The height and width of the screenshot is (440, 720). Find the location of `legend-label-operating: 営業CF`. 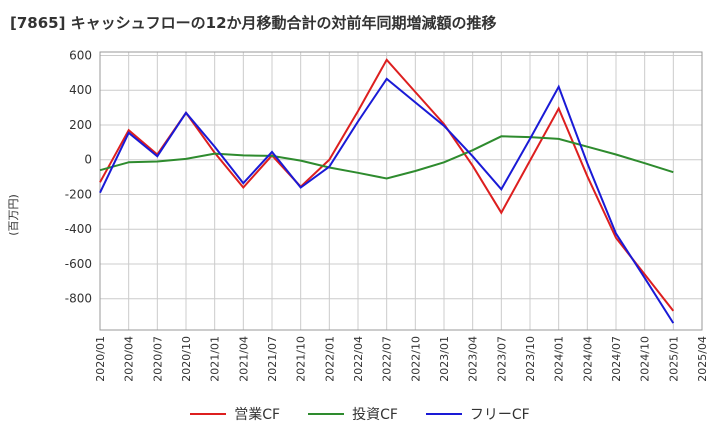

legend-label-operating: 営業CF is located at coordinates (257, 415).